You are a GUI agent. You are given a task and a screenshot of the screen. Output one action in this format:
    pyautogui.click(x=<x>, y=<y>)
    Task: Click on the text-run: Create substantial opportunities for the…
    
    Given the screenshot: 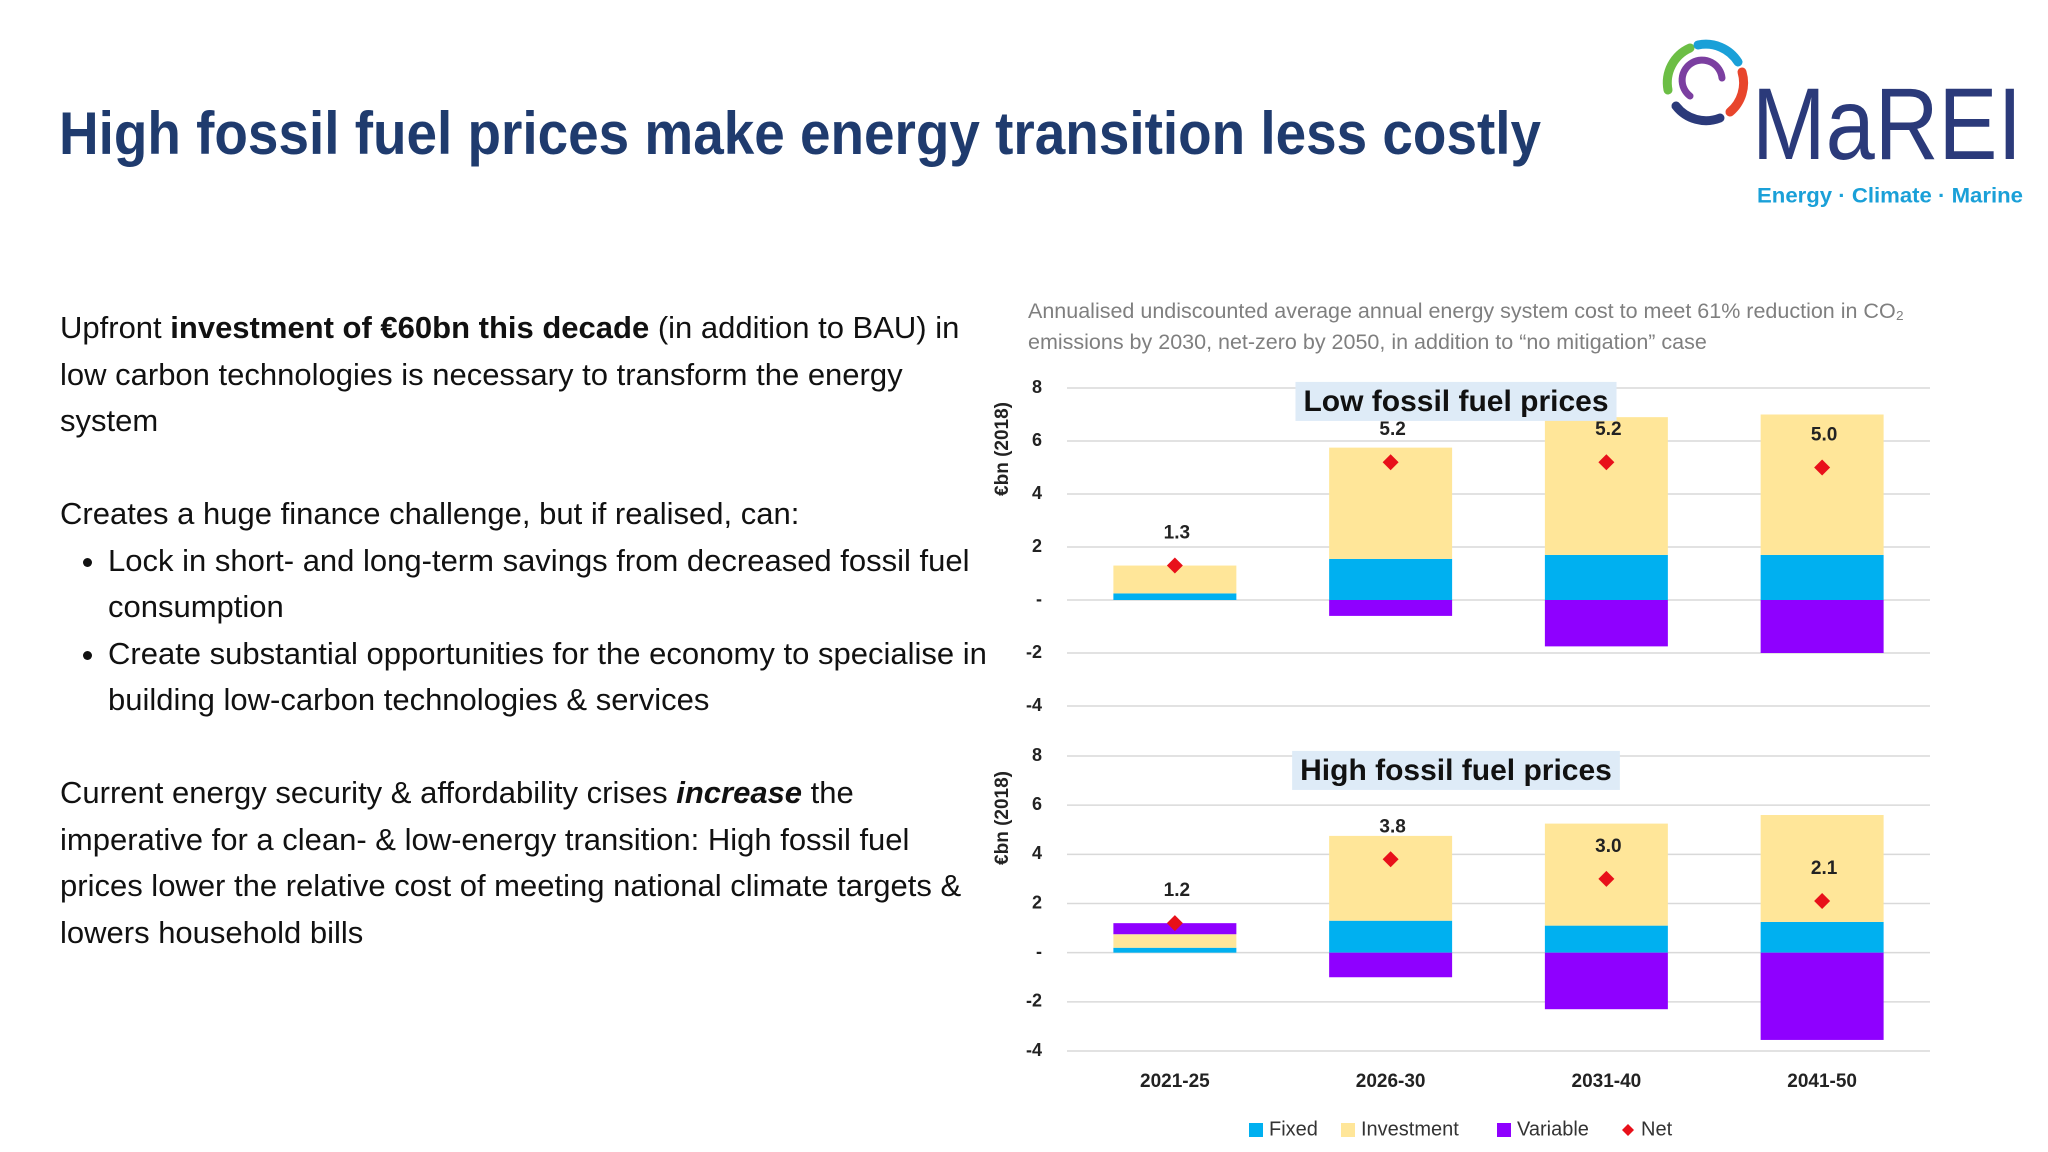 What is the action you would take?
    pyautogui.click(x=547, y=676)
    